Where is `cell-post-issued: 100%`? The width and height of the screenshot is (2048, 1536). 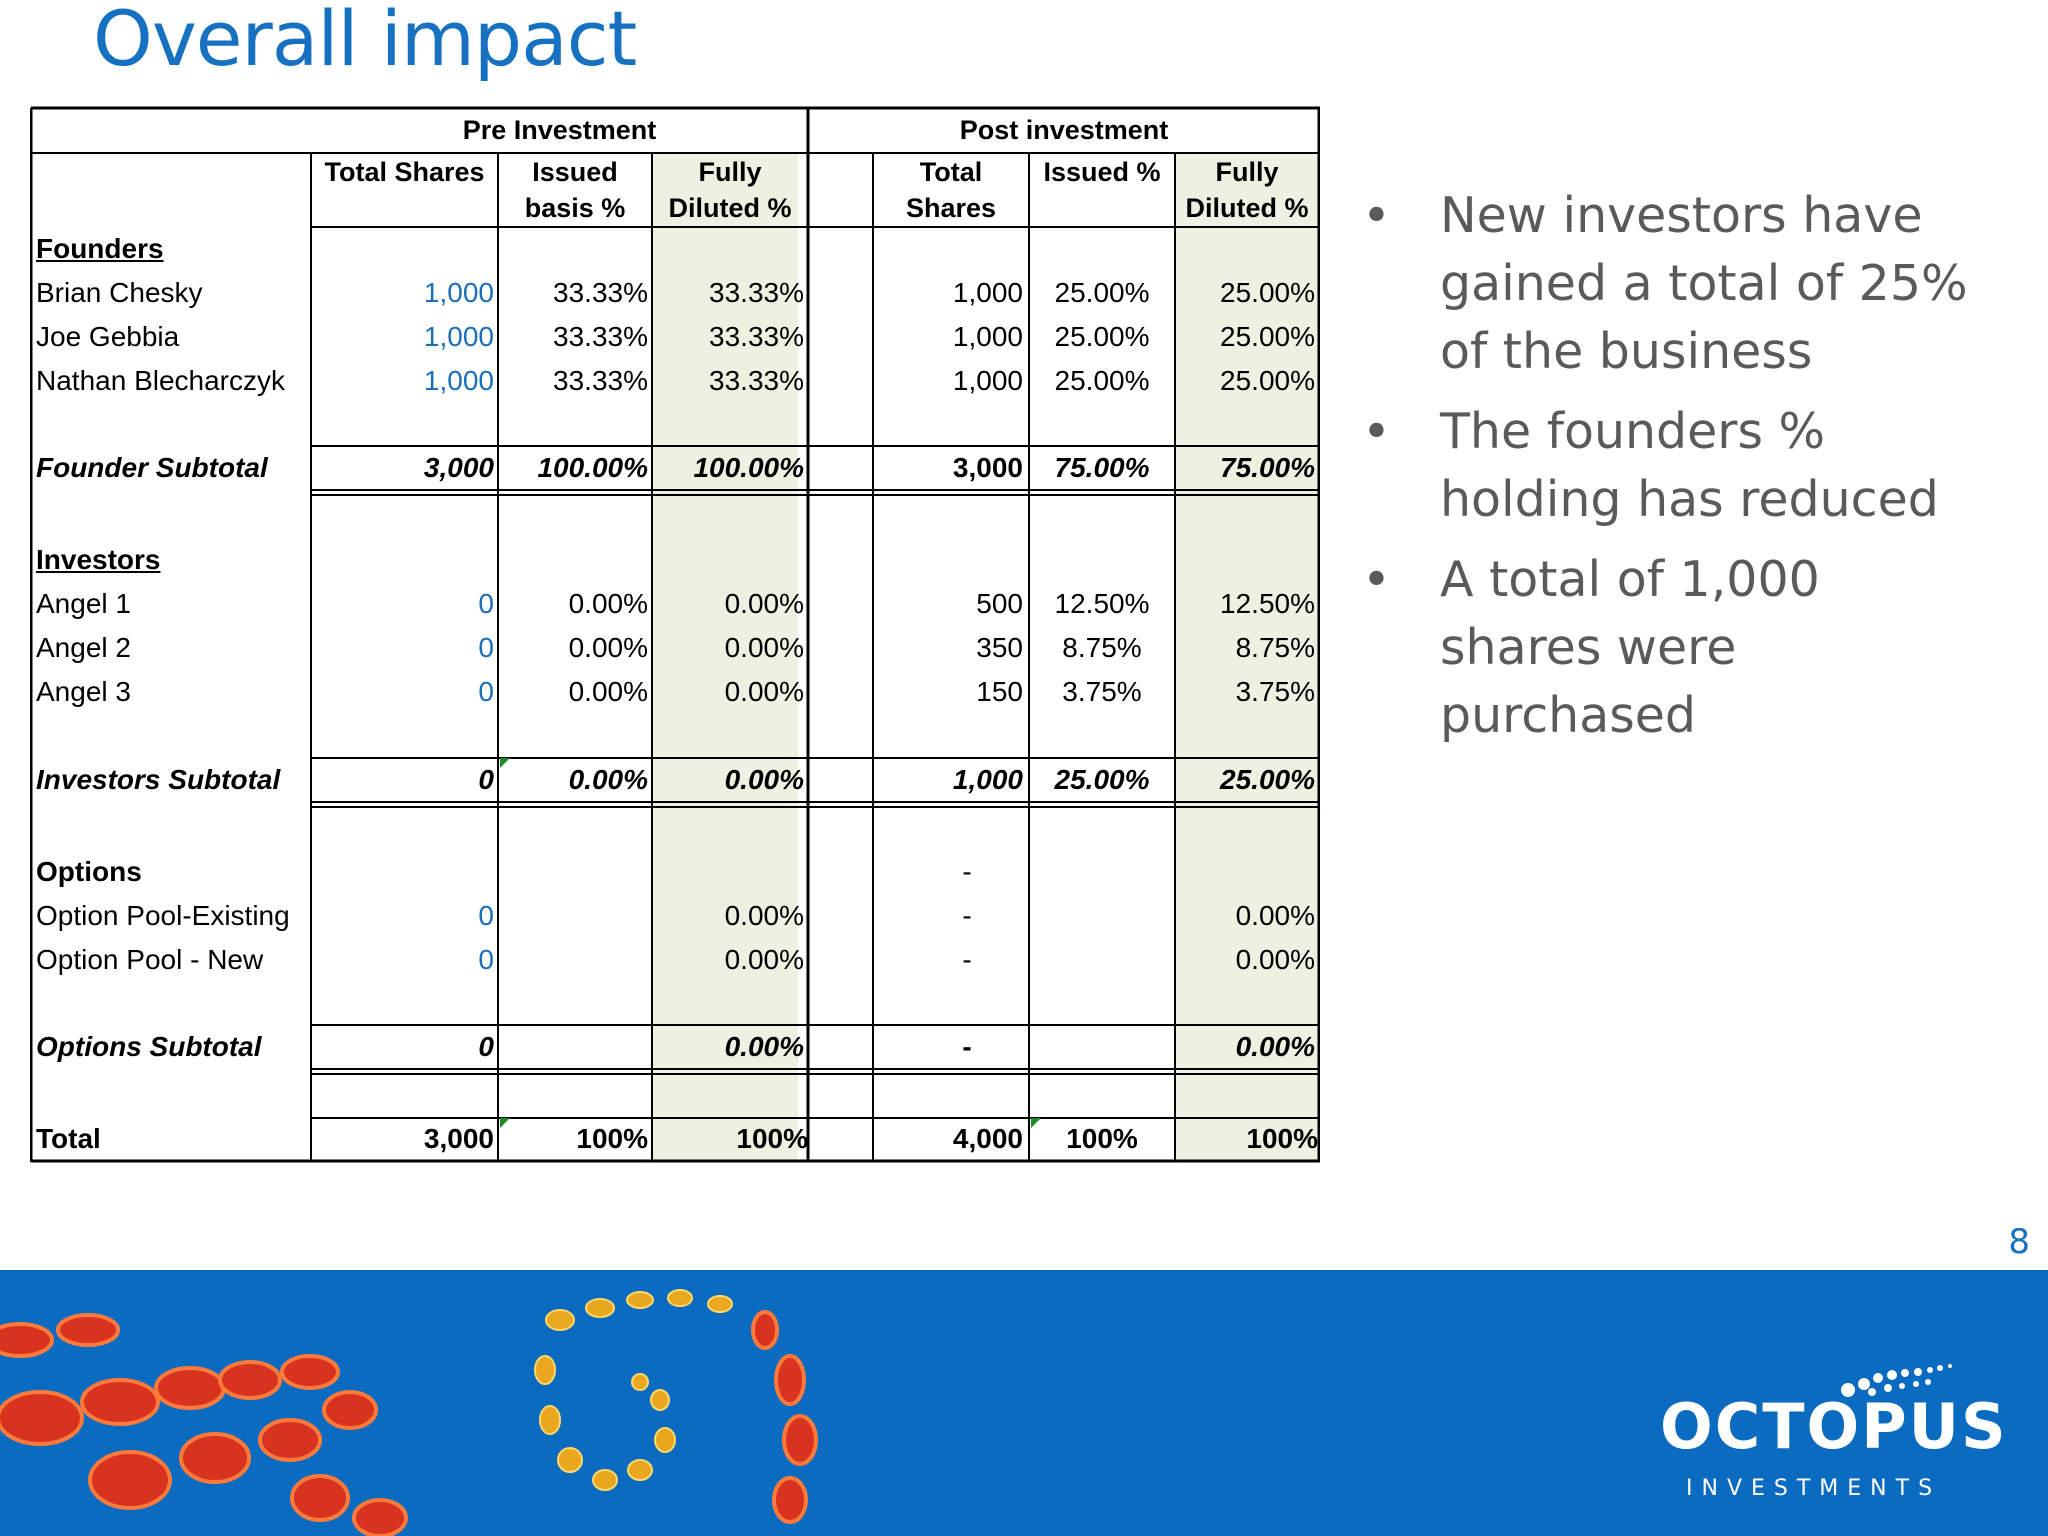
cell-post-issued: 100% is located at coordinates (1102, 1138).